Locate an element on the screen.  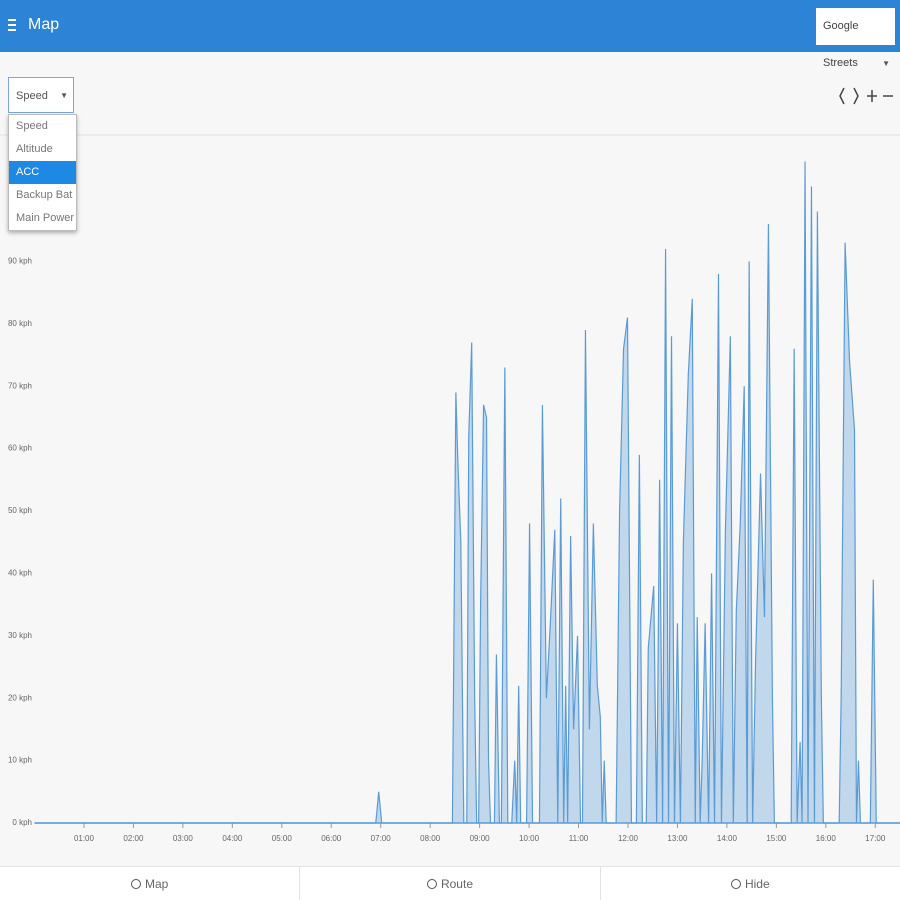
x-tick-label: 16:00 is located at coordinates (826, 838).